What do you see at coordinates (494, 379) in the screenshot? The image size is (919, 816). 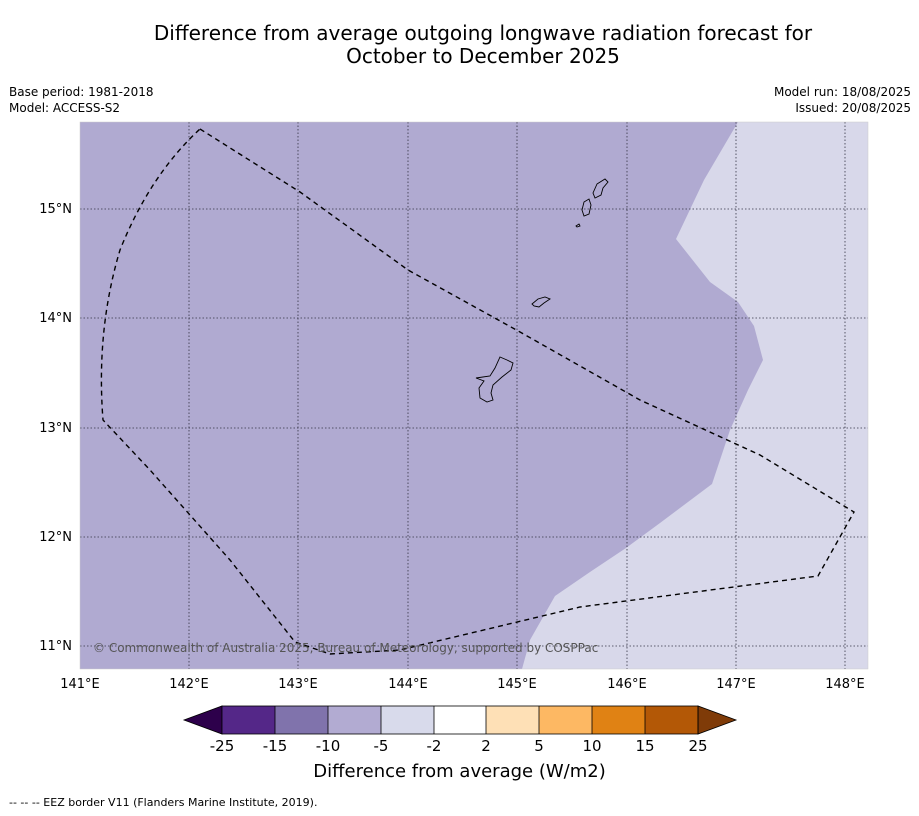 I see `island-guam` at bounding box center [494, 379].